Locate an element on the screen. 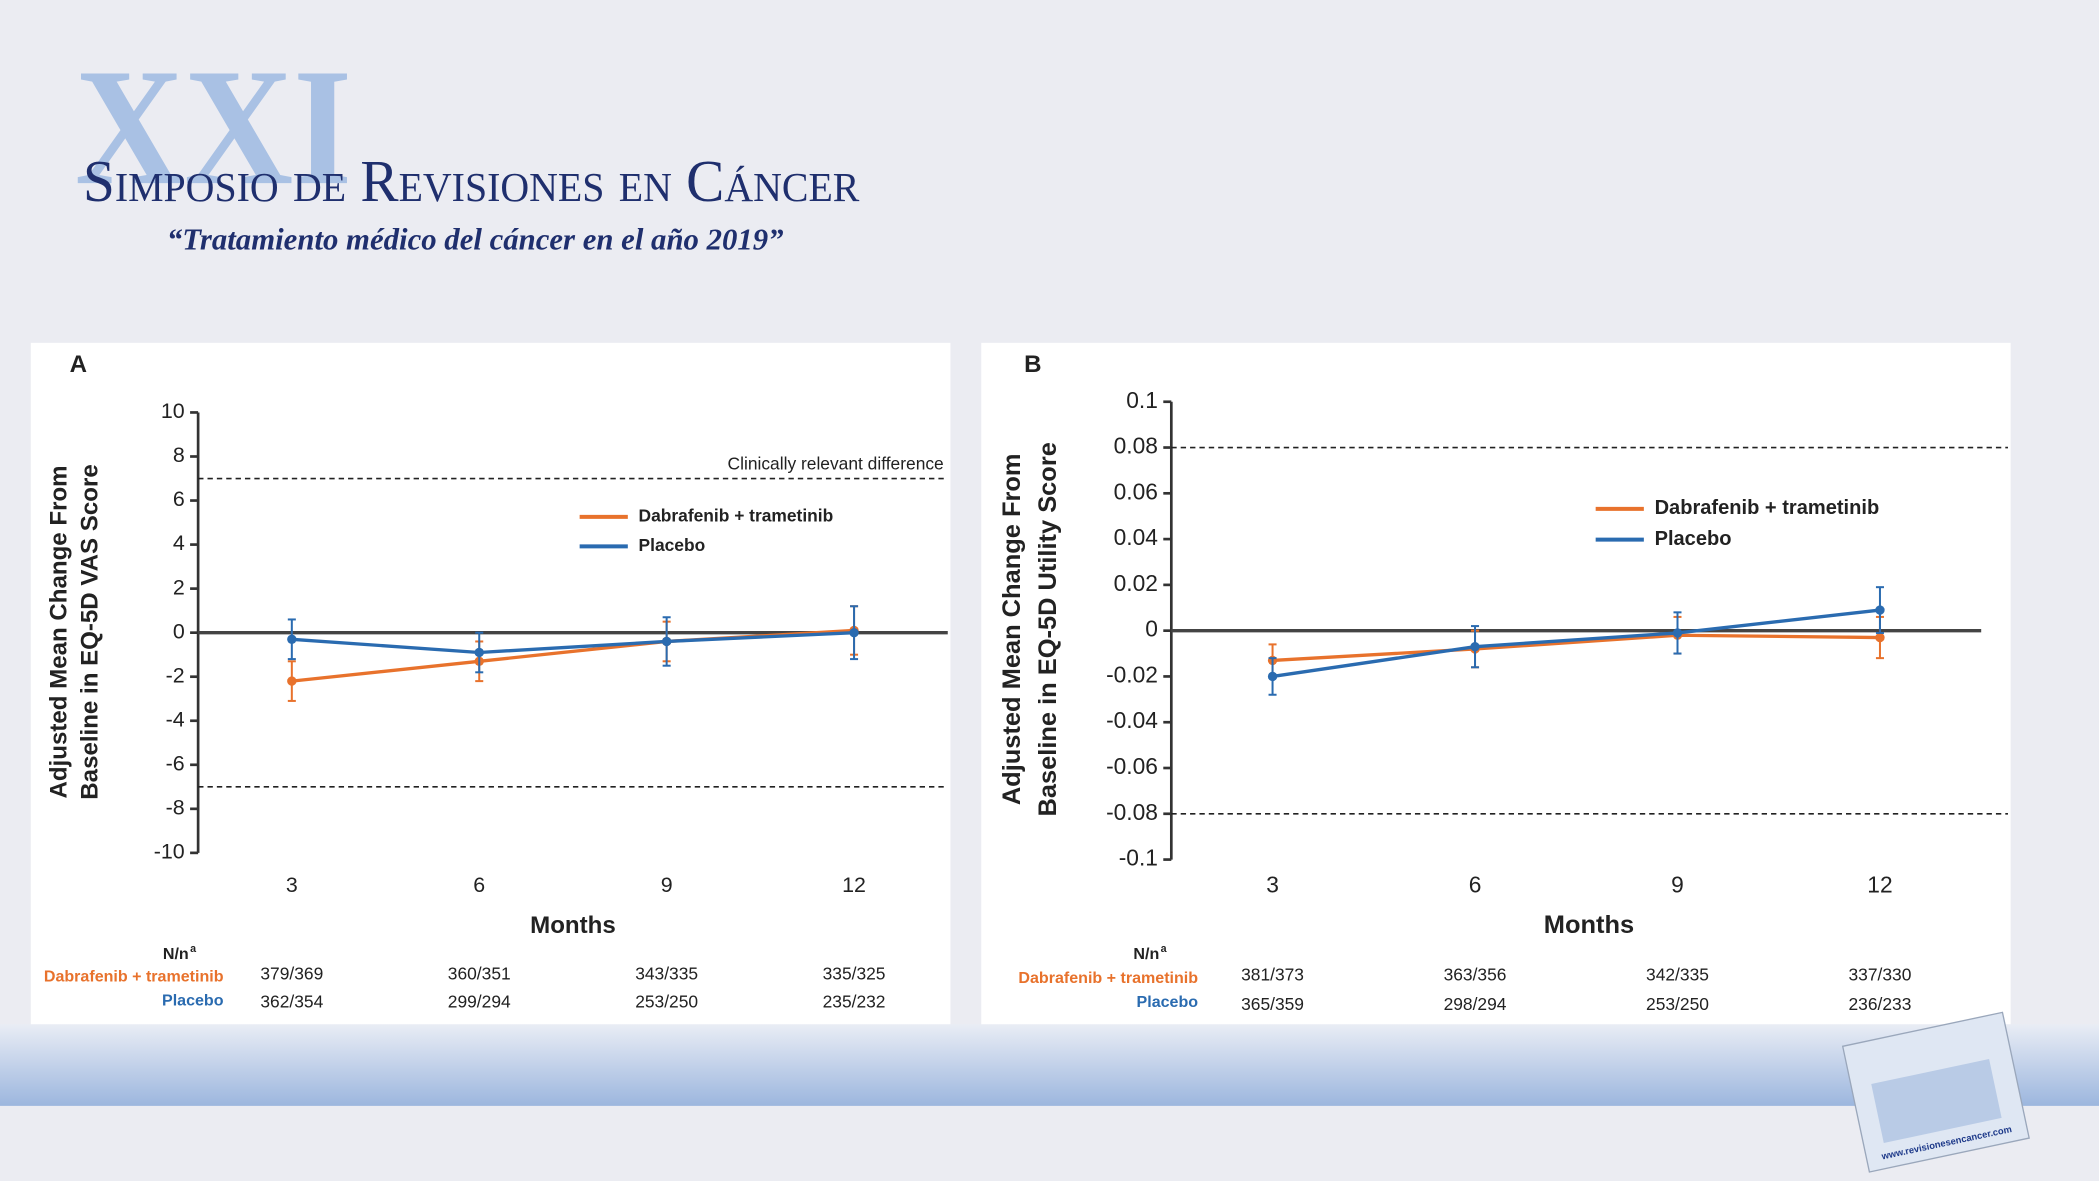 This screenshot has width=2099, height=1181. table-cell: 236/233 is located at coordinates (1880, 1004).